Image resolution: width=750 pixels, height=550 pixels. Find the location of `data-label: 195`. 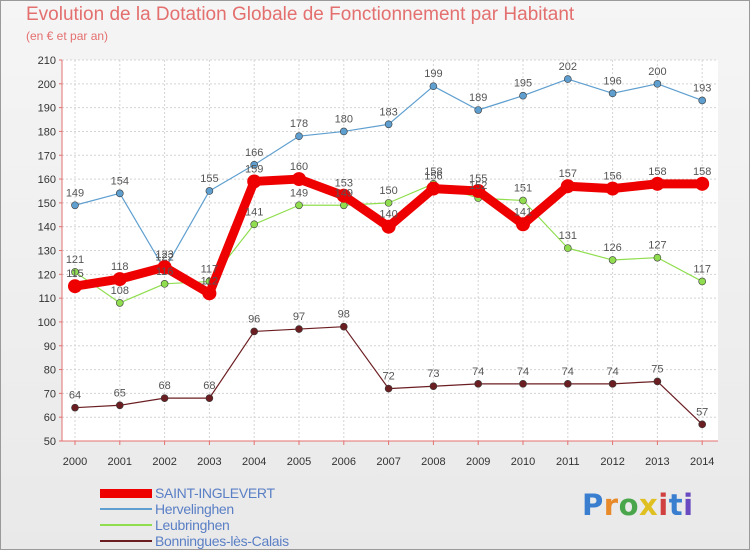

data-label: 195 is located at coordinates (523, 84).